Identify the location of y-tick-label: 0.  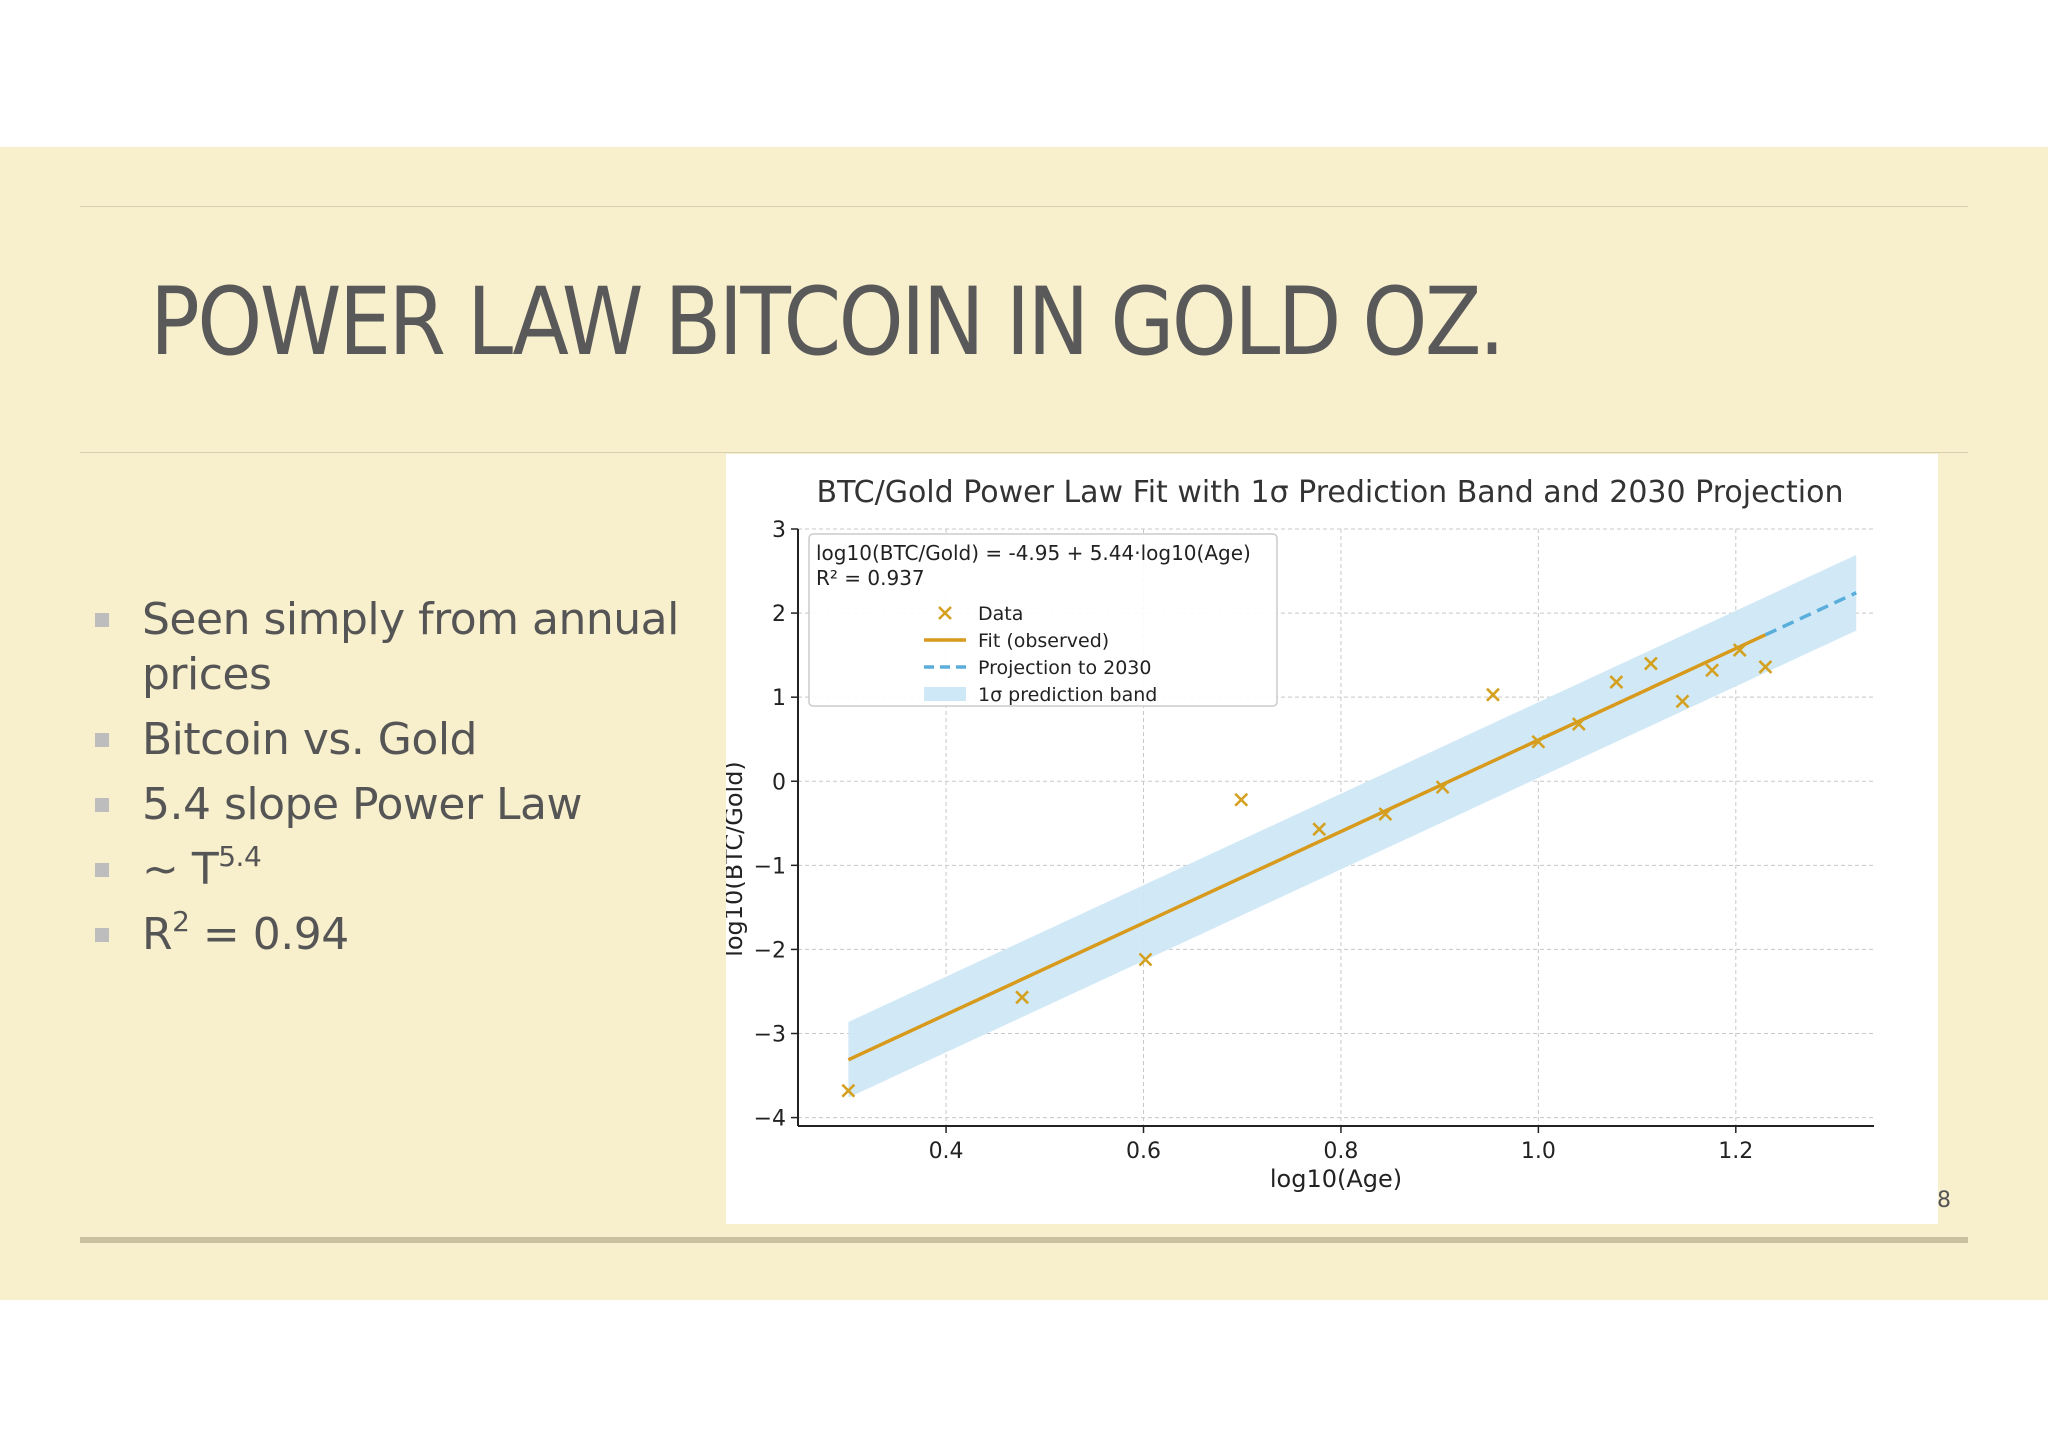
(779, 782).